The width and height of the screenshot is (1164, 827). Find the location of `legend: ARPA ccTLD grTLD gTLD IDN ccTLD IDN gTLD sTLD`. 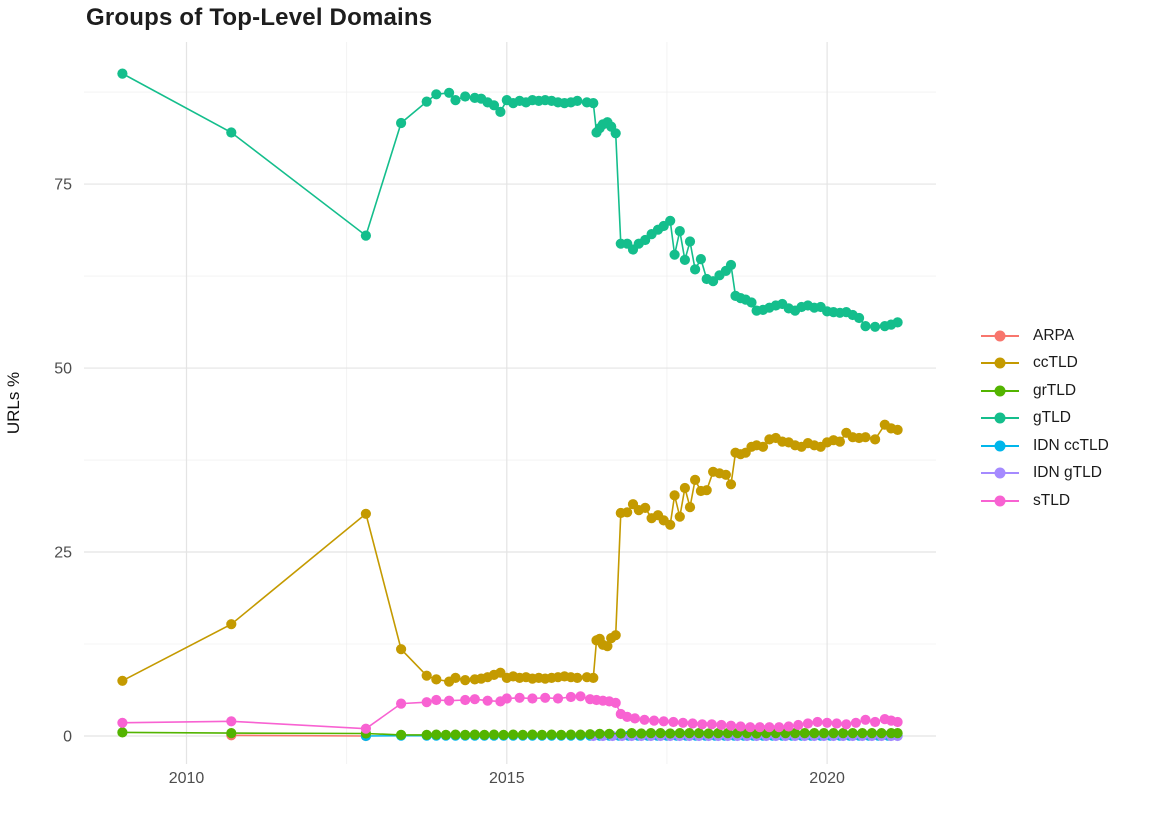

legend: ARPA ccTLD grTLD gTLD IDN ccTLD IDN gTLD sTLD is located at coordinates (1045, 418).